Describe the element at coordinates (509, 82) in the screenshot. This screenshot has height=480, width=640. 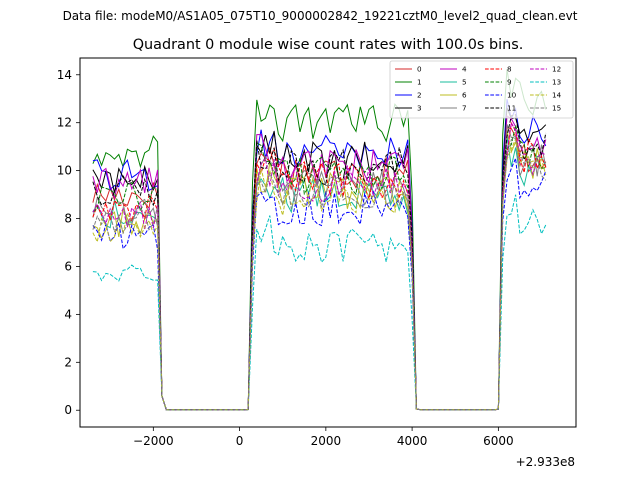
I see `legend-label-9: 9` at that location.